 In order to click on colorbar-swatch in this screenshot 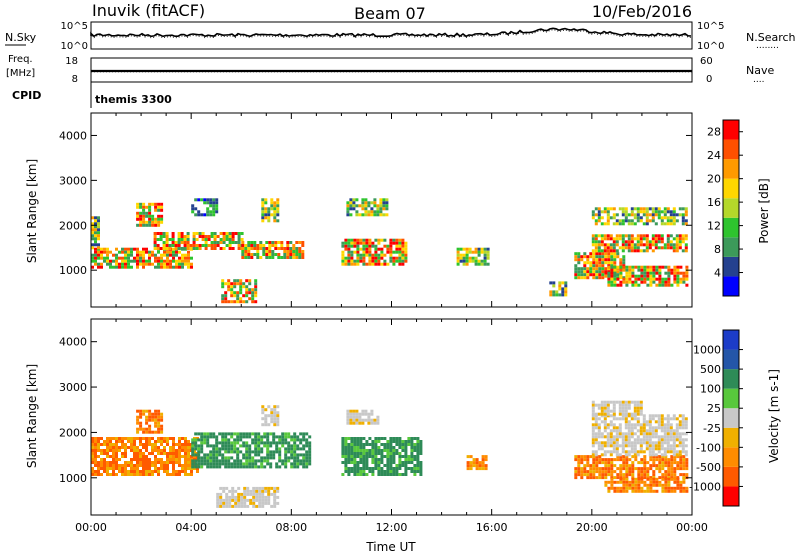, I will do `click(731, 286)`.